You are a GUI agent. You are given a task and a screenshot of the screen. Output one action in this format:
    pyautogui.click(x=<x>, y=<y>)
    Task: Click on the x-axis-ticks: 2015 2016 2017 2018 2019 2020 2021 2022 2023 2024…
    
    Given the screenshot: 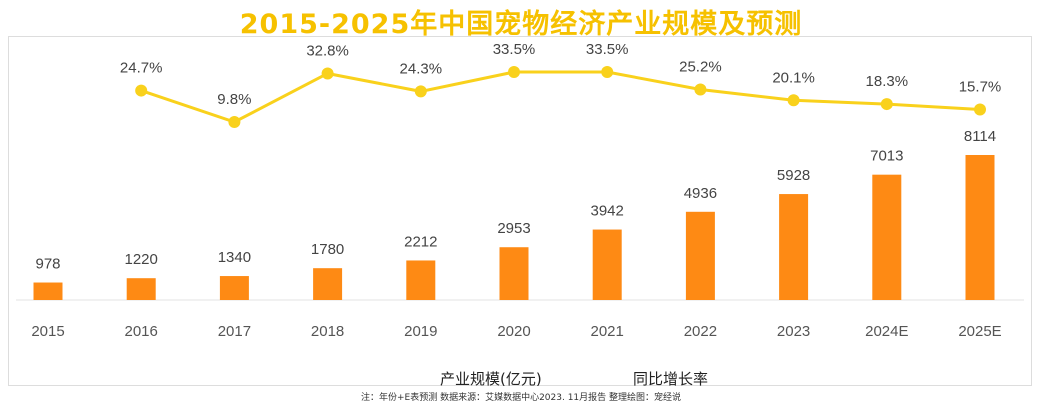 What is the action you would take?
    pyautogui.click(x=516, y=331)
    